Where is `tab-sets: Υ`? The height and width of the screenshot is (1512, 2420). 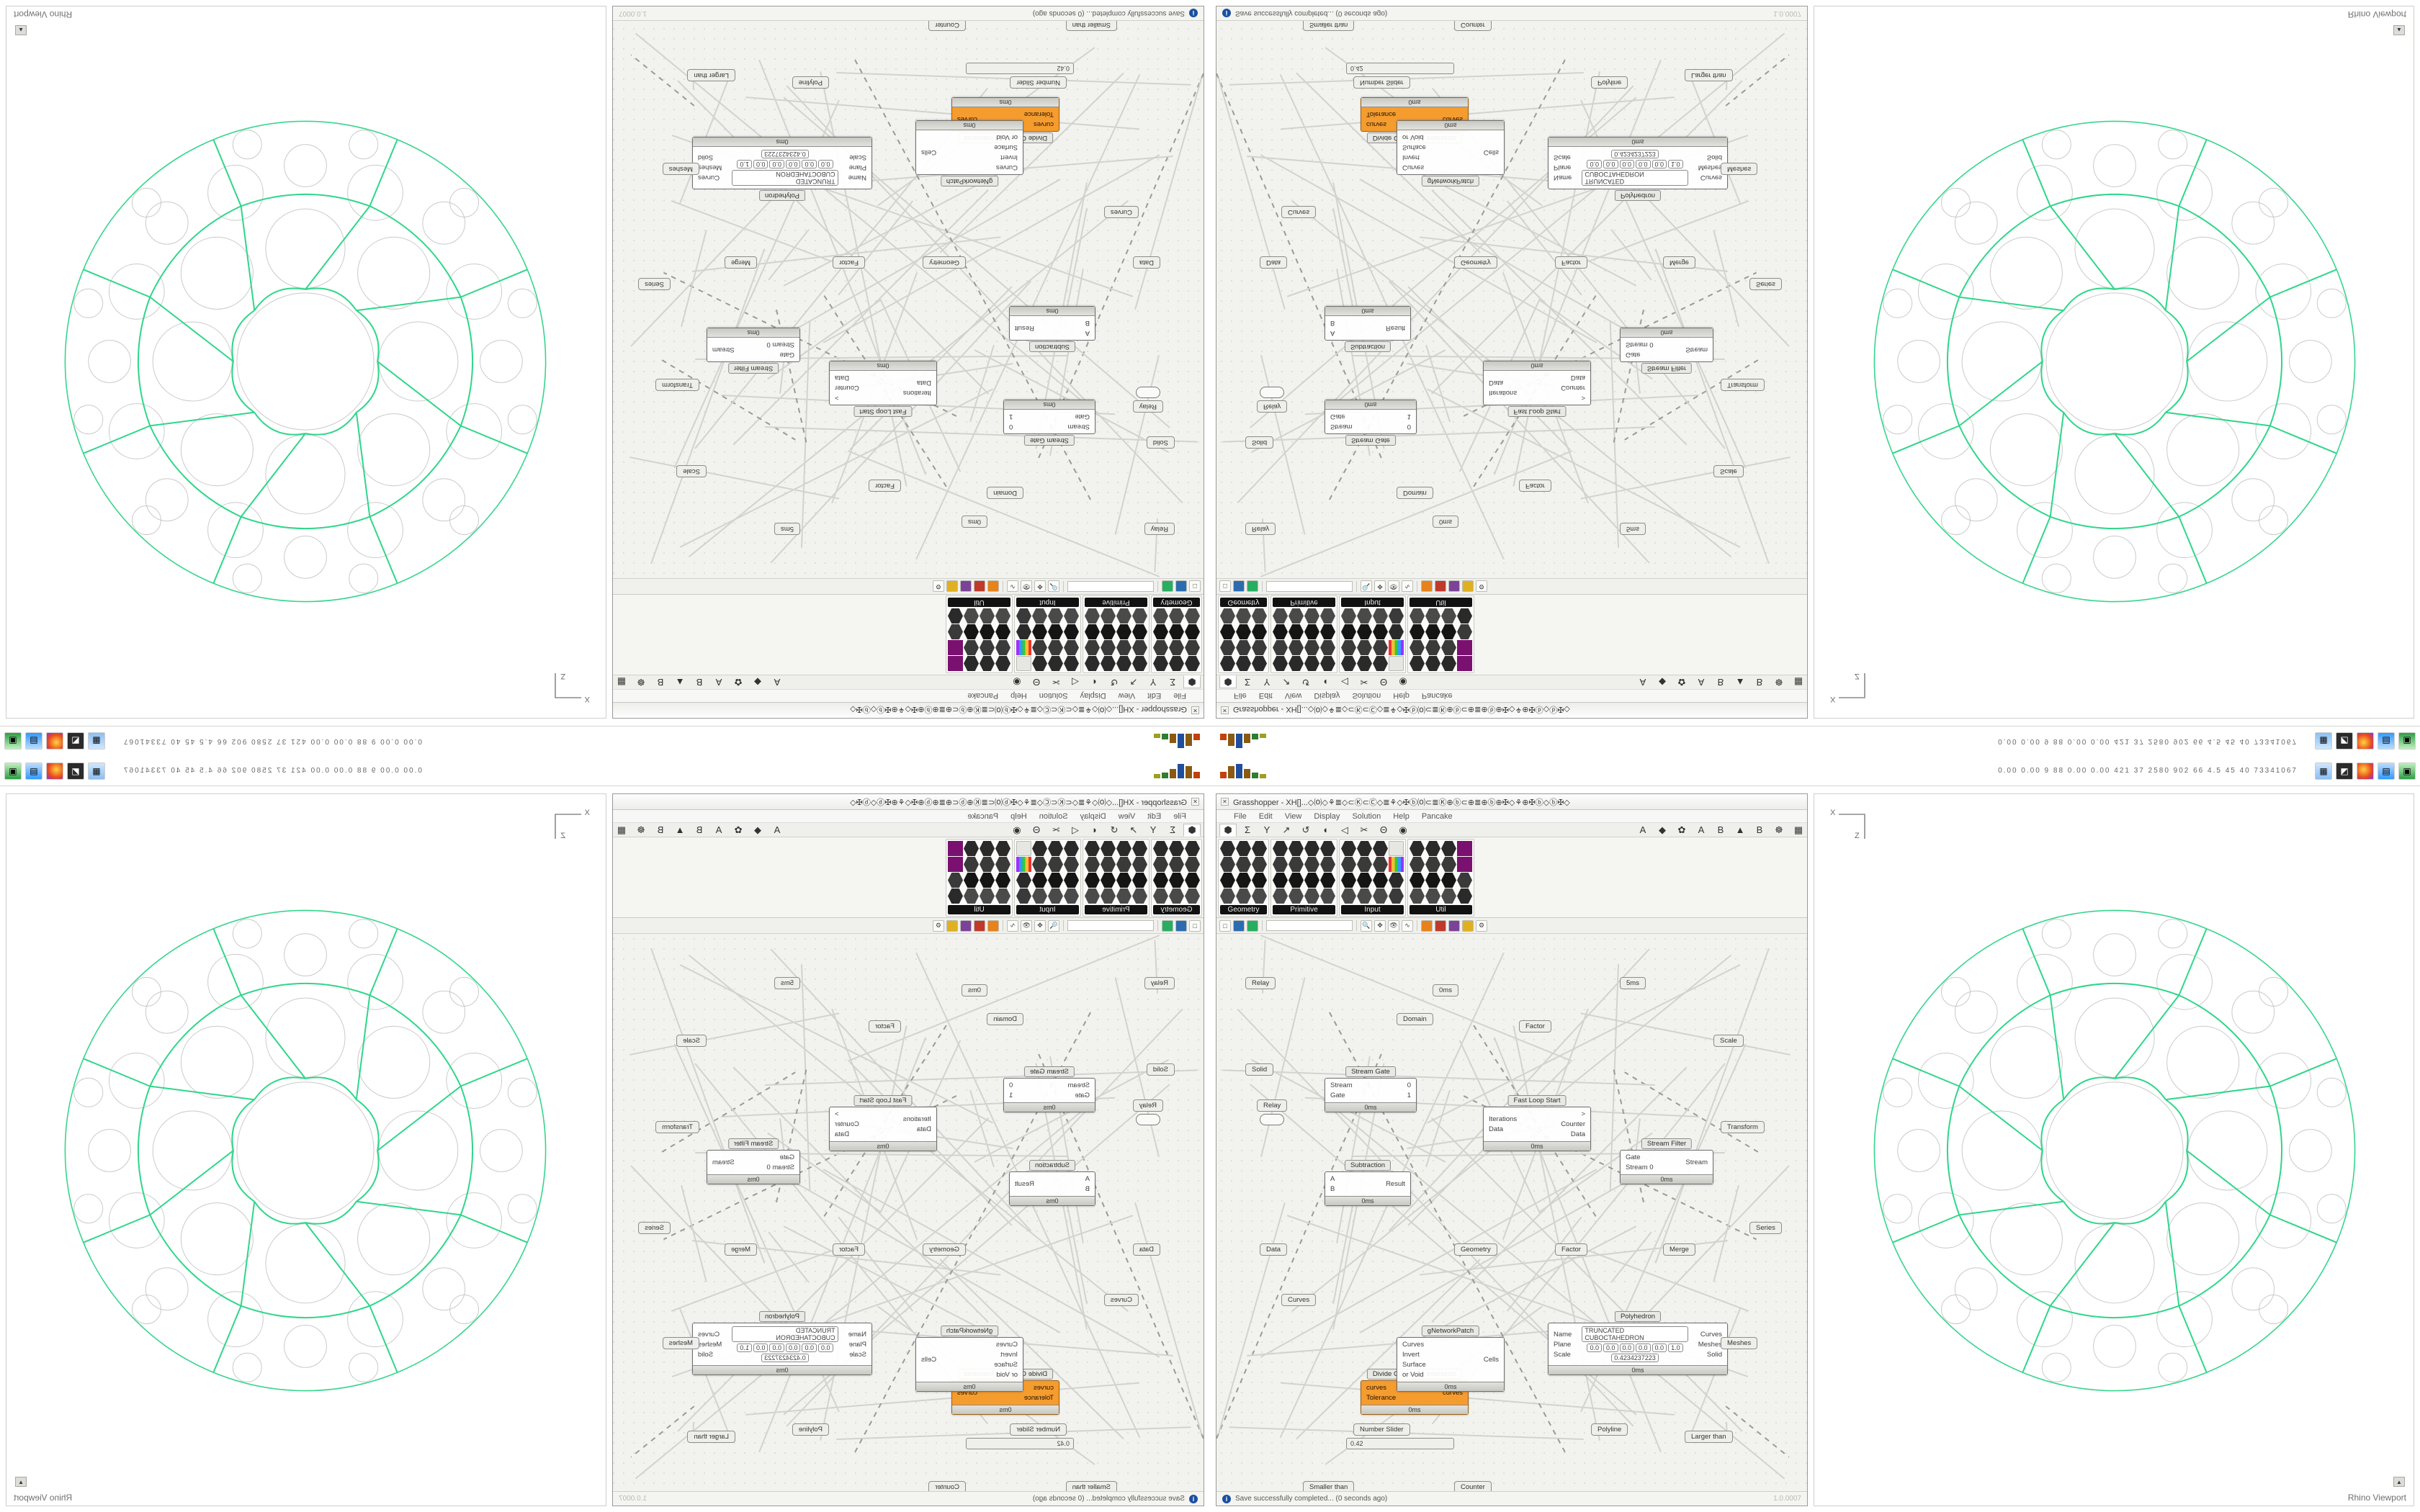
tab-sets: Υ is located at coordinates (1266, 829).